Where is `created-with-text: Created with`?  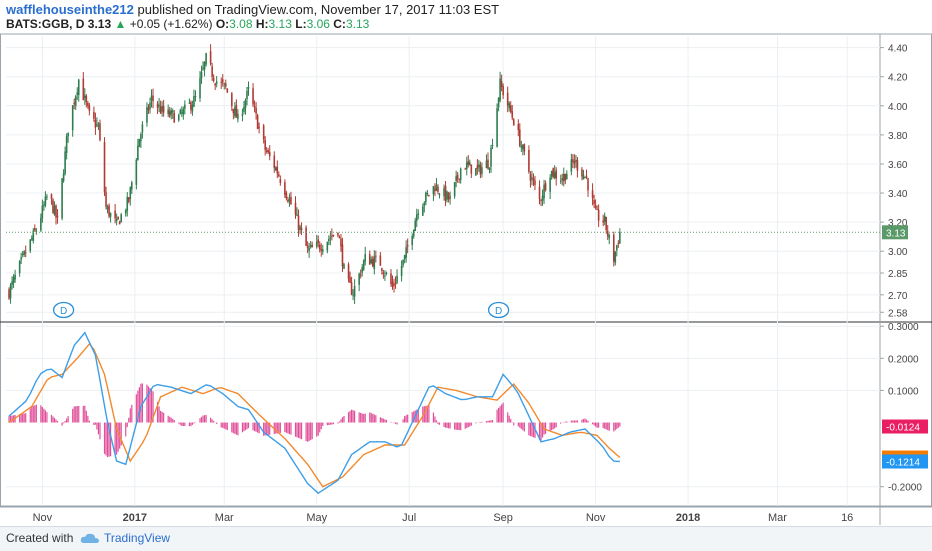 created-with-text: Created with is located at coordinates (40, 538).